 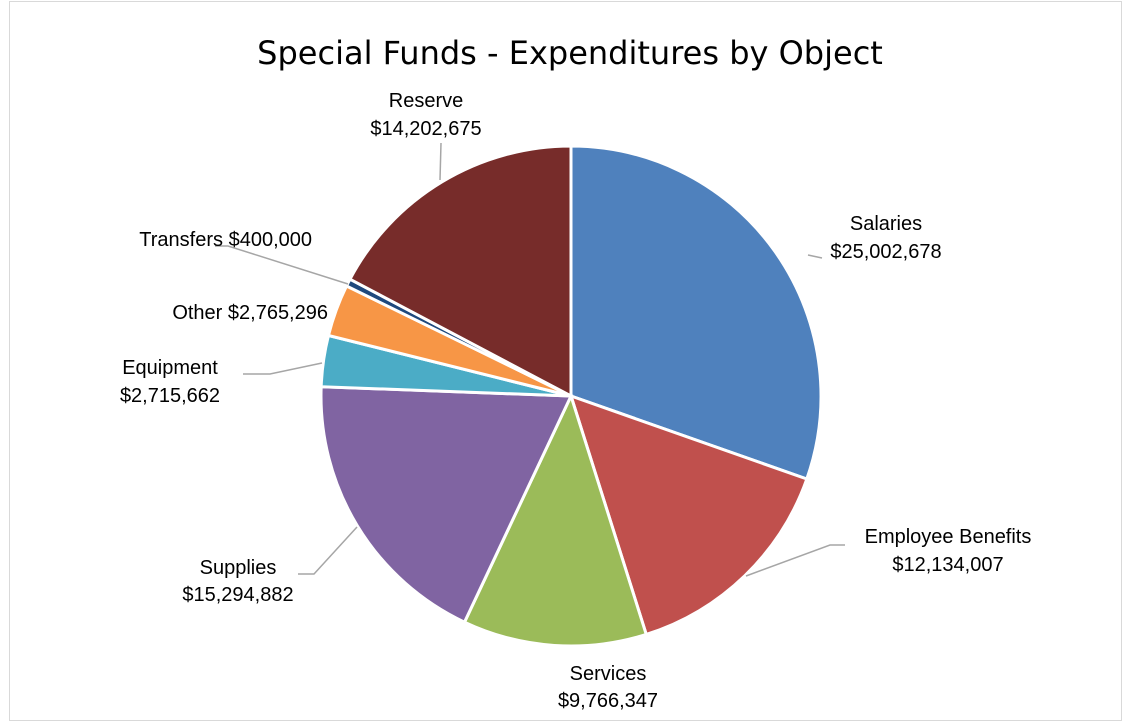 I want to click on data-label-transfers: Transfers $400,000, so click(x=225, y=240).